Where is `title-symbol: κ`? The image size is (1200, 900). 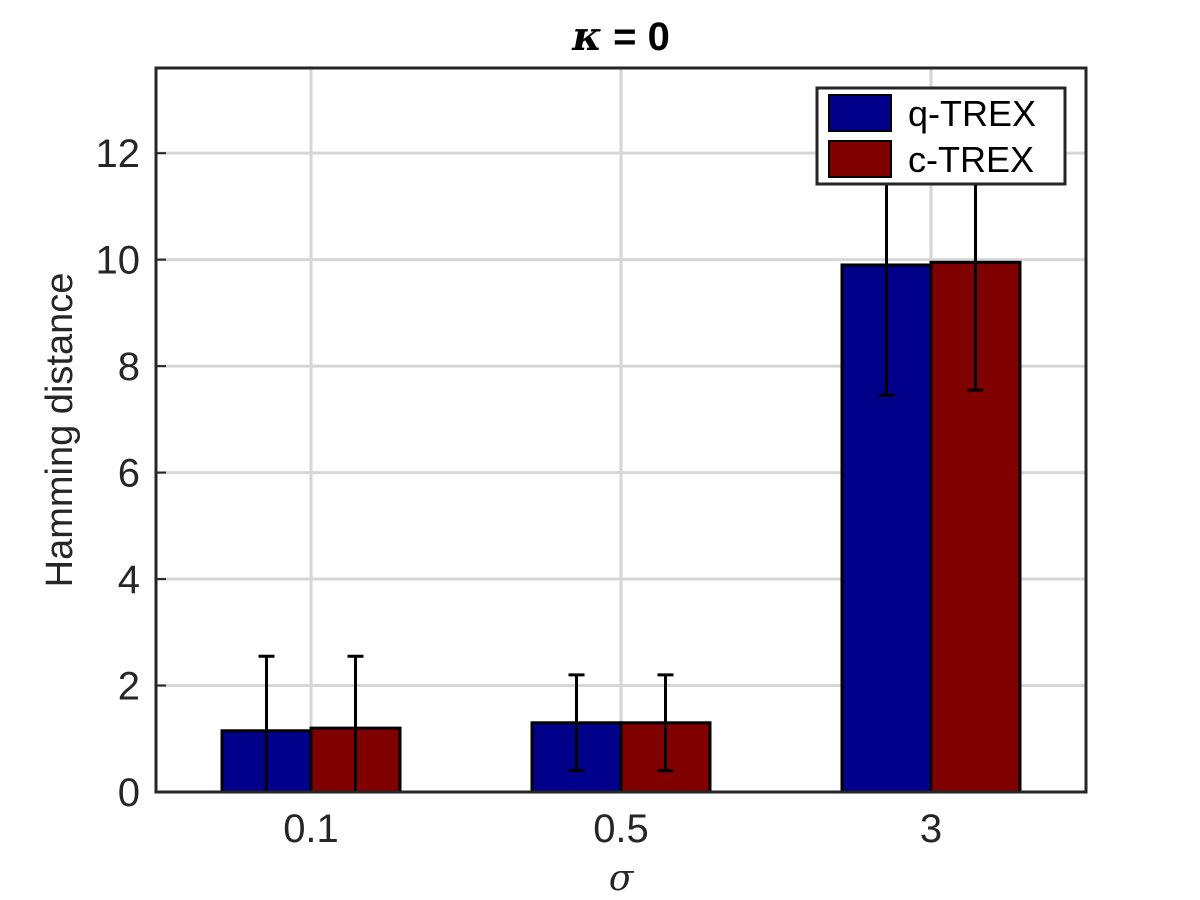
title-symbol: κ is located at coordinates (586, 36).